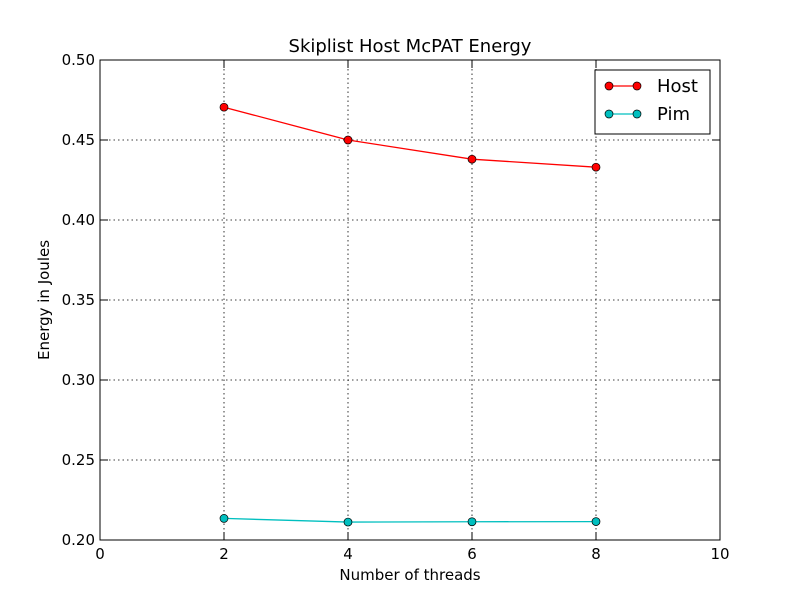 The image size is (800, 600). Describe the element at coordinates (78, 60) in the screenshot. I see `y-tick-label: 0.50` at that location.